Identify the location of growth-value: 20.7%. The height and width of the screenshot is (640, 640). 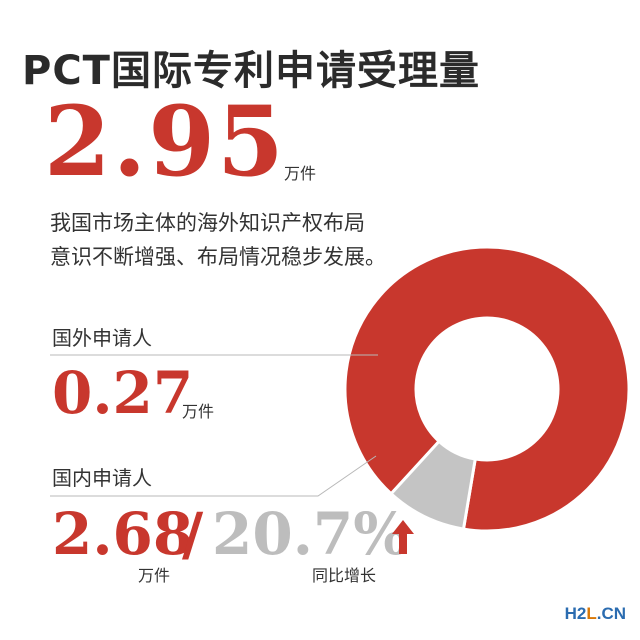
(310, 534).